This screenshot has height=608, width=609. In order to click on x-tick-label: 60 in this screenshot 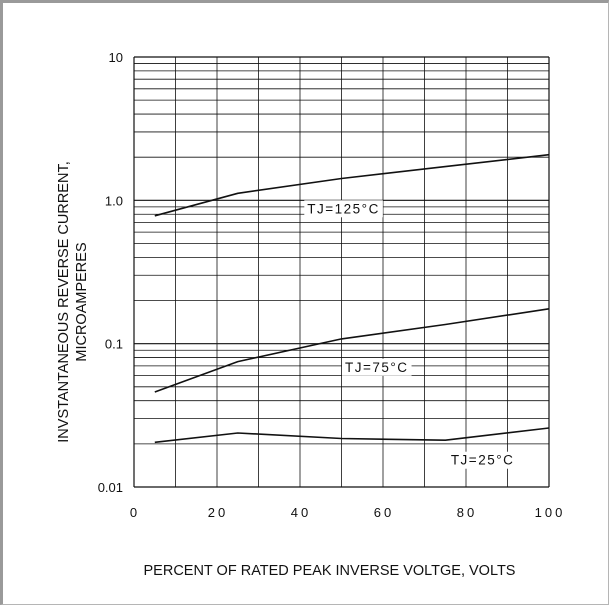, I will do `click(384, 512)`.